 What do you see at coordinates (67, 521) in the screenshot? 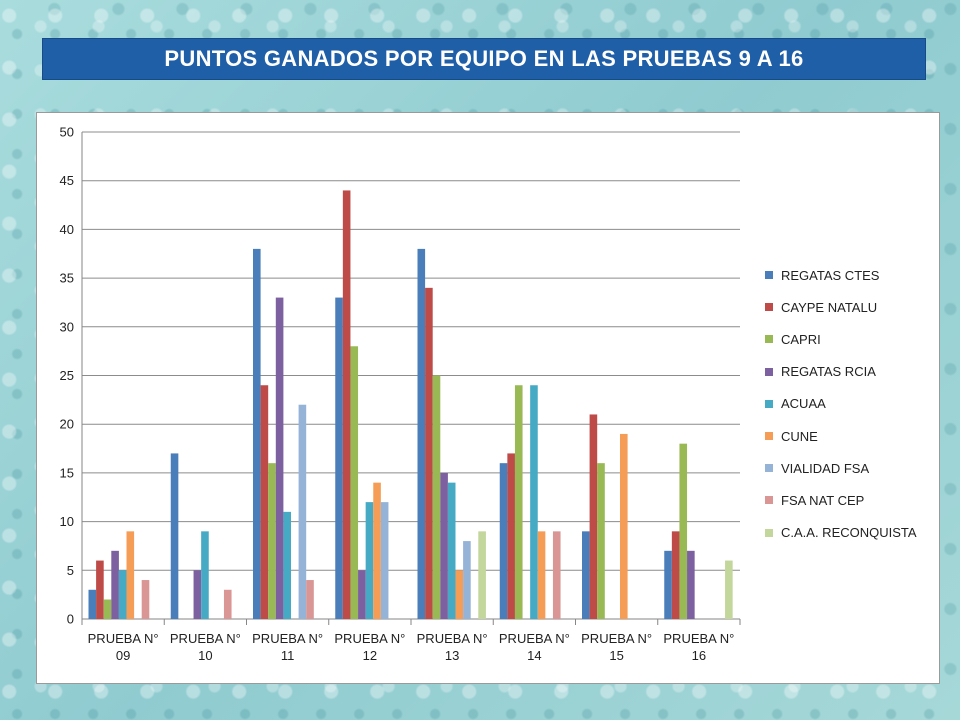
I see `y-tick-label: 10` at bounding box center [67, 521].